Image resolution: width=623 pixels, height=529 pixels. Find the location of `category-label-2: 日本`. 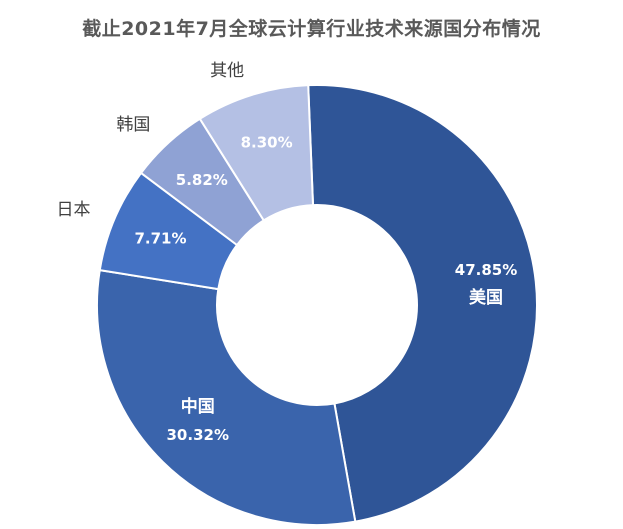

category-label-2: 日本 is located at coordinates (74, 210).